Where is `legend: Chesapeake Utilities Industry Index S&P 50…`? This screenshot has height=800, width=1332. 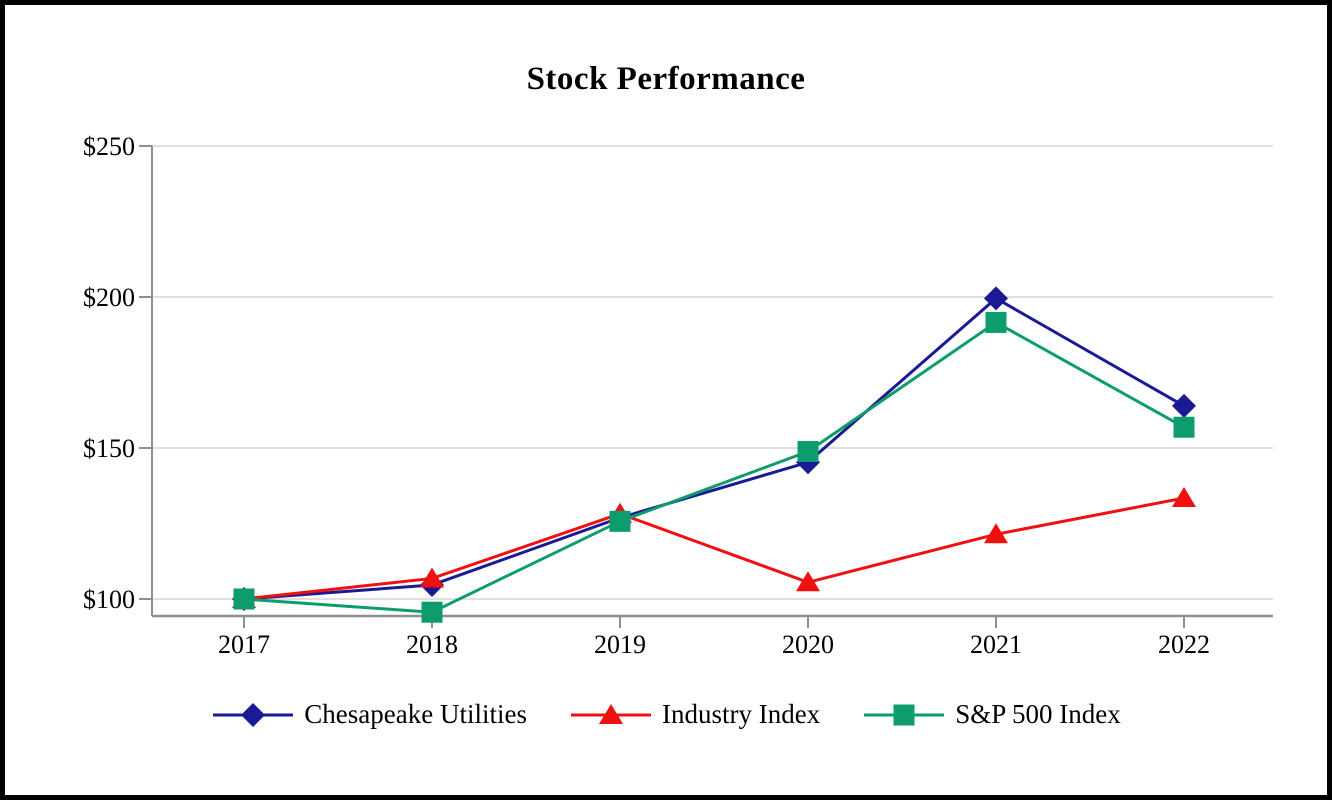 legend: Chesapeake Utilities Industry Index S&P 50… is located at coordinates (666, 714).